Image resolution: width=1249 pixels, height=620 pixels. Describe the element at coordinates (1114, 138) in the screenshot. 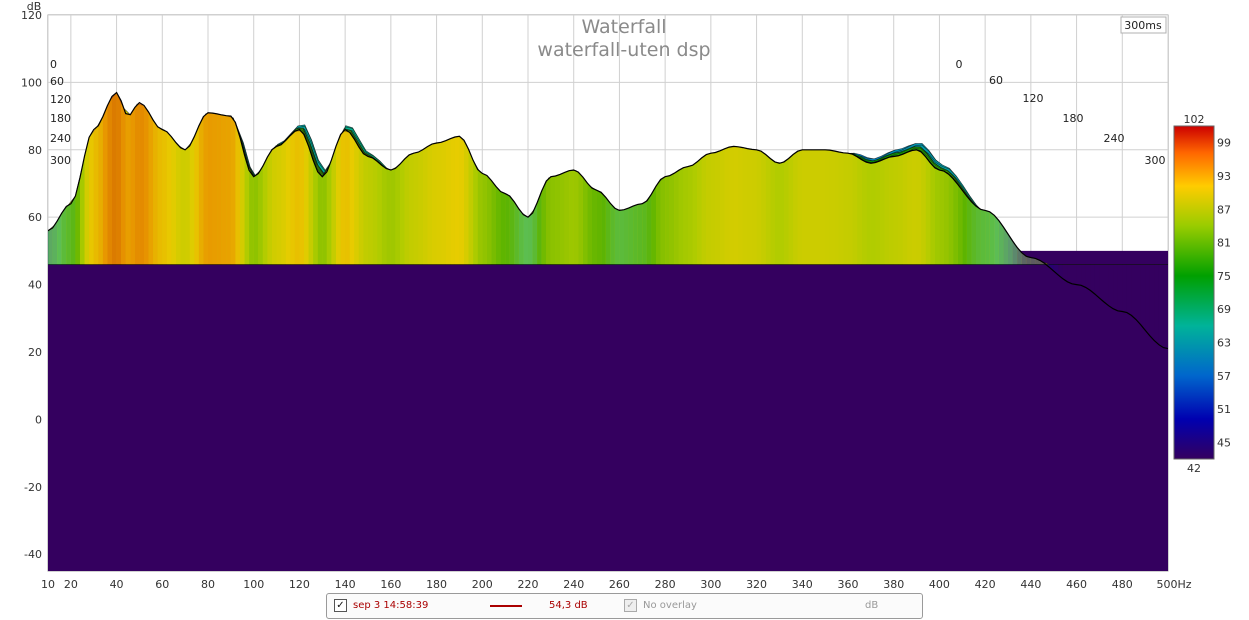

I see `time-tick-right: 240` at that location.